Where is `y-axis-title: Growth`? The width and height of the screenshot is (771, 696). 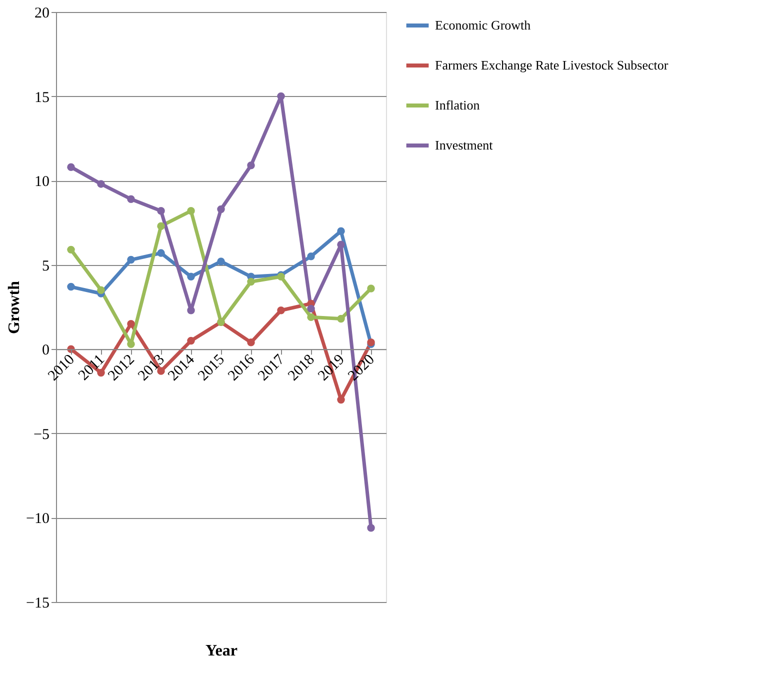
y-axis-title: Growth is located at coordinates (15, 307).